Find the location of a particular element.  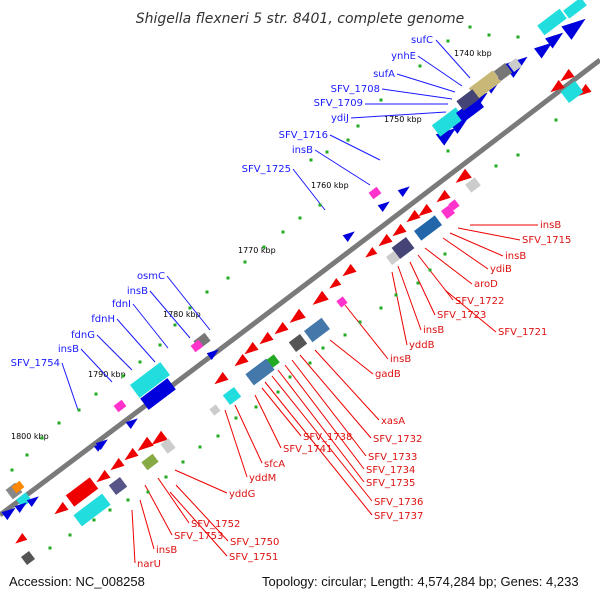

kbp-label: 1780 kbp is located at coordinates (182, 314).